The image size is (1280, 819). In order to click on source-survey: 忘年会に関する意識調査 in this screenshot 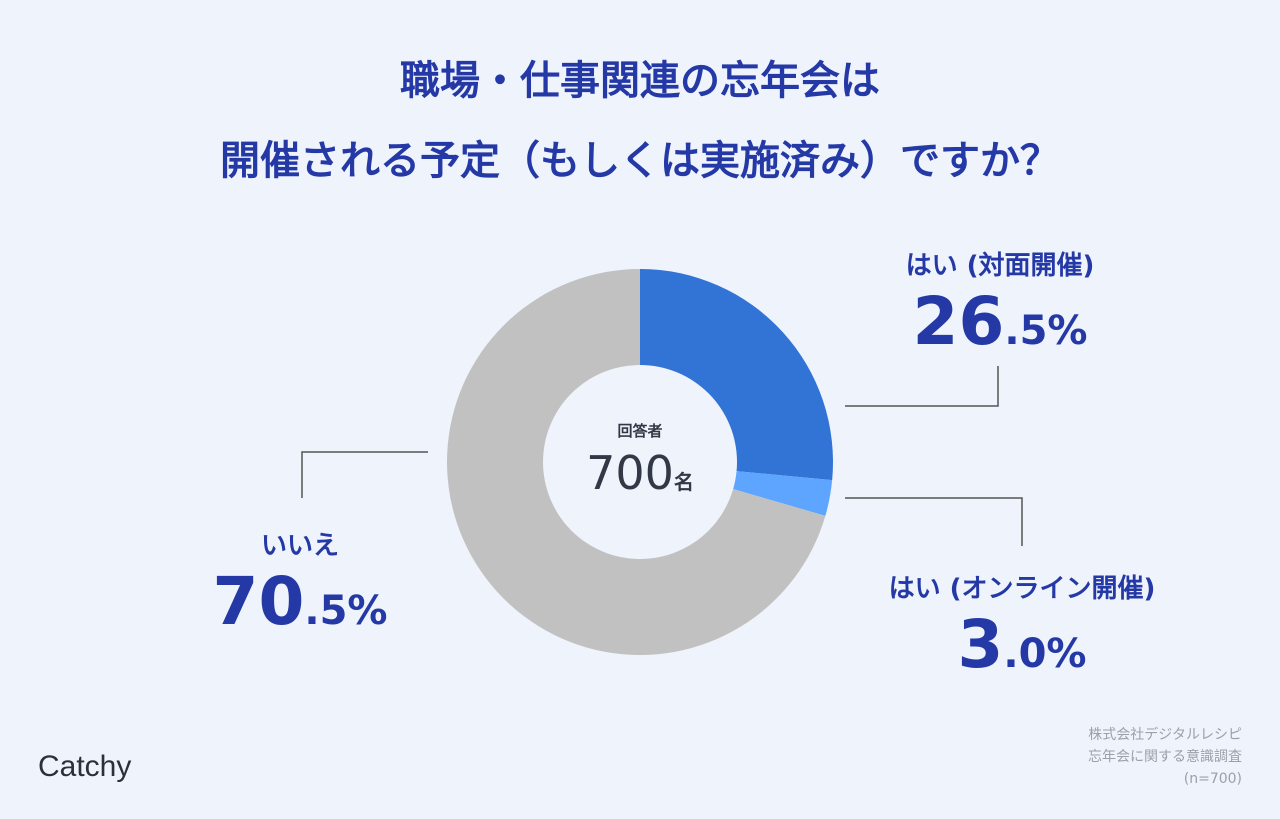, I will do `click(1165, 757)`.